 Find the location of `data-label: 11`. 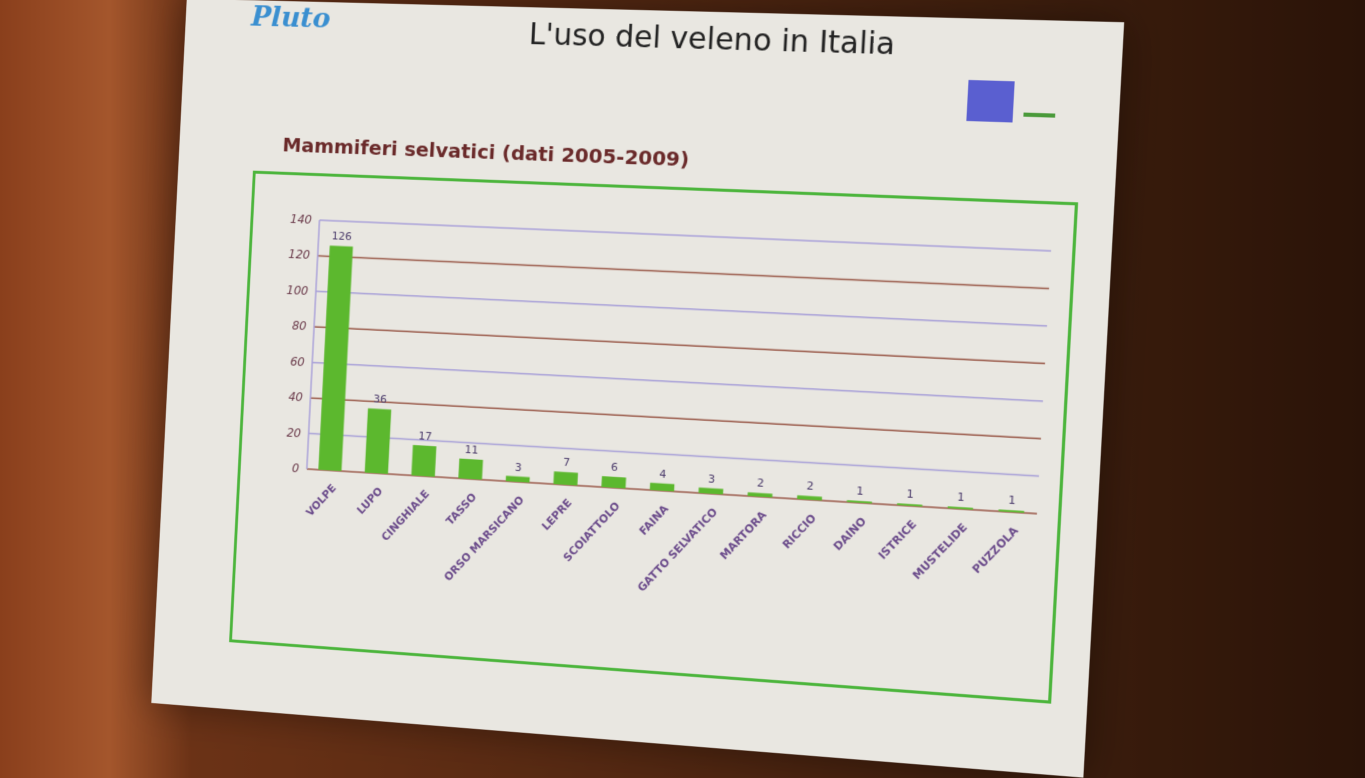

data-label: 11 is located at coordinates (472, 450).